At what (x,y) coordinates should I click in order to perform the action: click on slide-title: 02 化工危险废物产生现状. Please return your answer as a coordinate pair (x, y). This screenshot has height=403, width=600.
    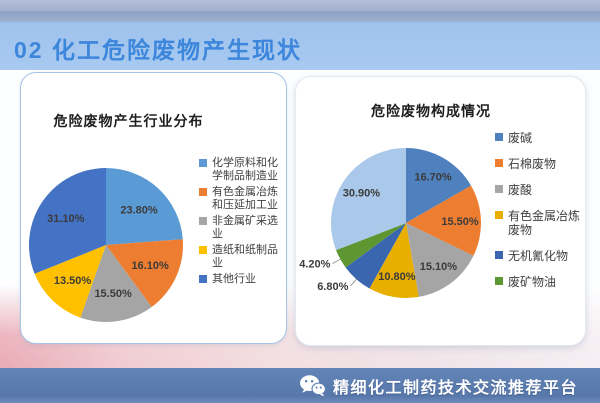
    Looking at the image, I should click on (158, 50).